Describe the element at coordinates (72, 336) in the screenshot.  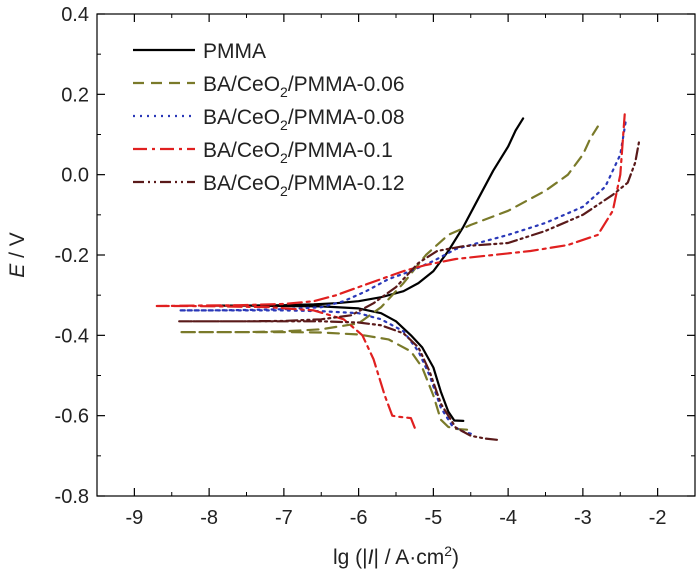
I see `y-tick-label: -0.4` at that location.